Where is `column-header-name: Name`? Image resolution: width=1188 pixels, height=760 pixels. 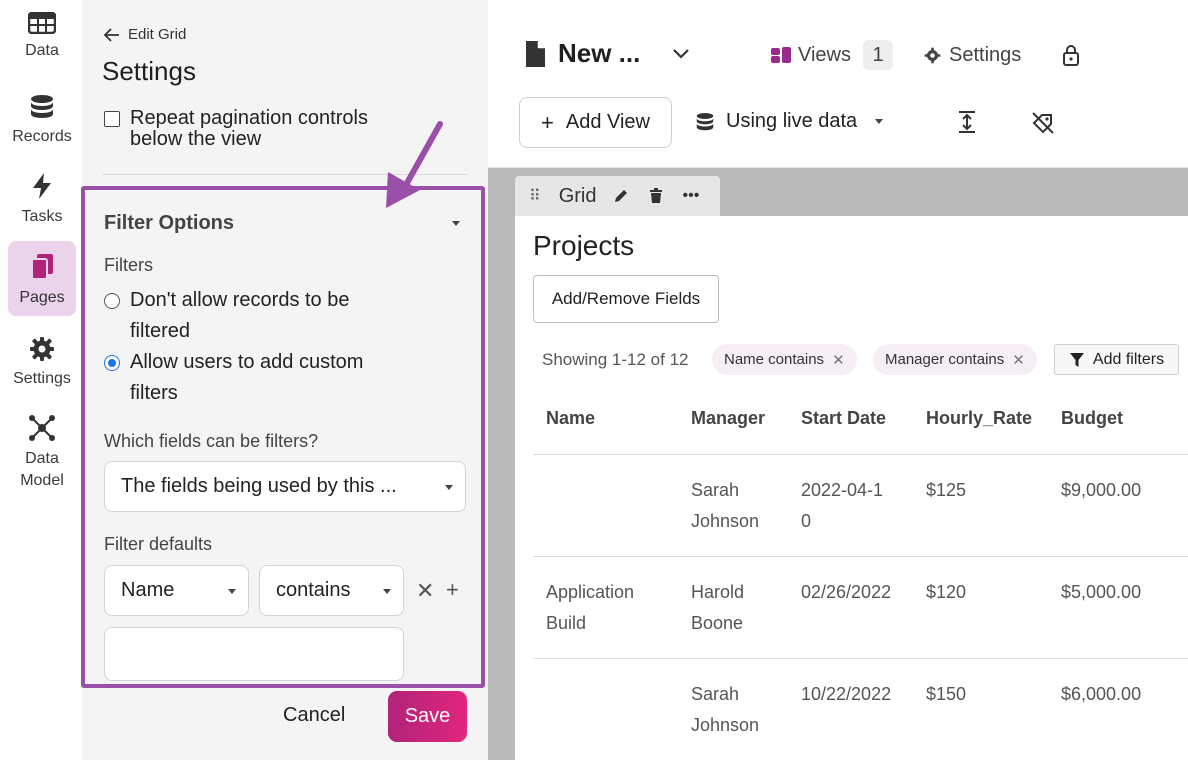 column-header-name: Name is located at coordinates (571, 418).